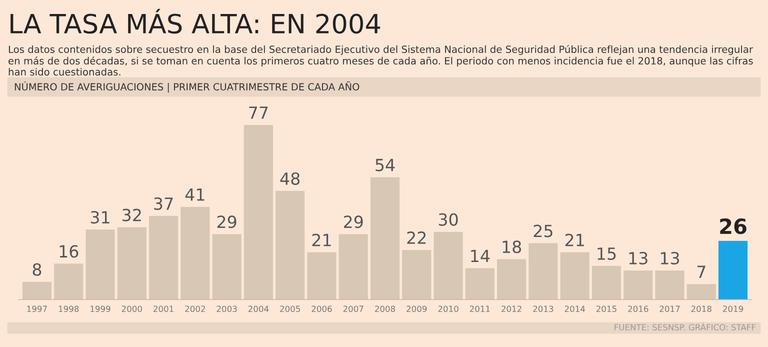 The height and width of the screenshot is (347, 768). What do you see at coordinates (381, 60) in the screenshot?
I see `chart-subtitle: Los datos contenidos sobre secuestro en la base del Secretariado Ejecutivo del Sistema Nacional de Seguridad Pública reflejan una tendencia irregular en más de dos décadas, si se toman en cuenta los primeros cuatro meses de cada año. El periodo con menos incidencia fue el 2018, aunque las cifras han sido cuestionadas.` at bounding box center [381, 60].